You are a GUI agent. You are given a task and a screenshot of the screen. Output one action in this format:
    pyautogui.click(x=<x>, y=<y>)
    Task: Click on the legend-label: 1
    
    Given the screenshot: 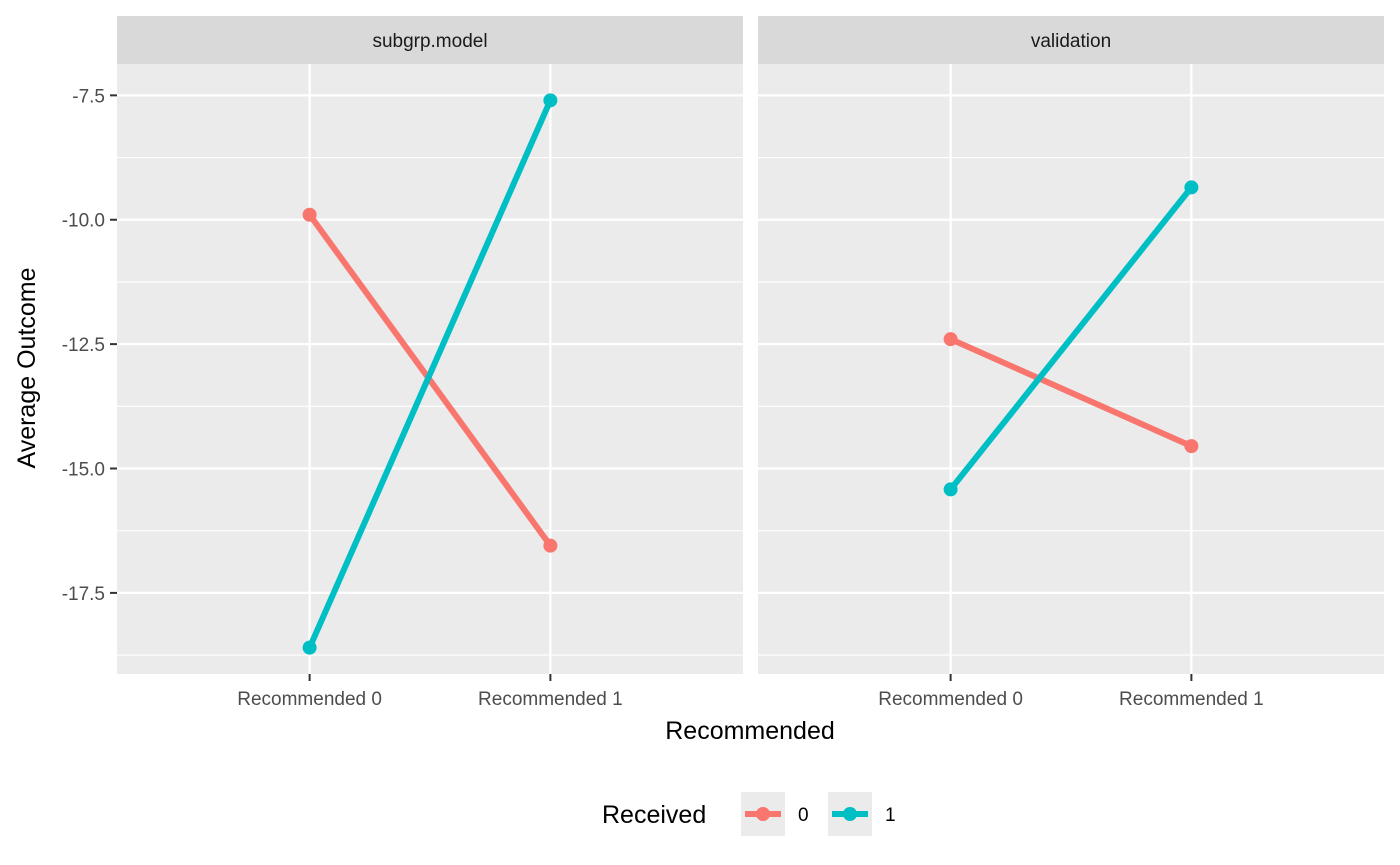 What is the action you would take?
    pyautogui.click(x=890, y=815)
    